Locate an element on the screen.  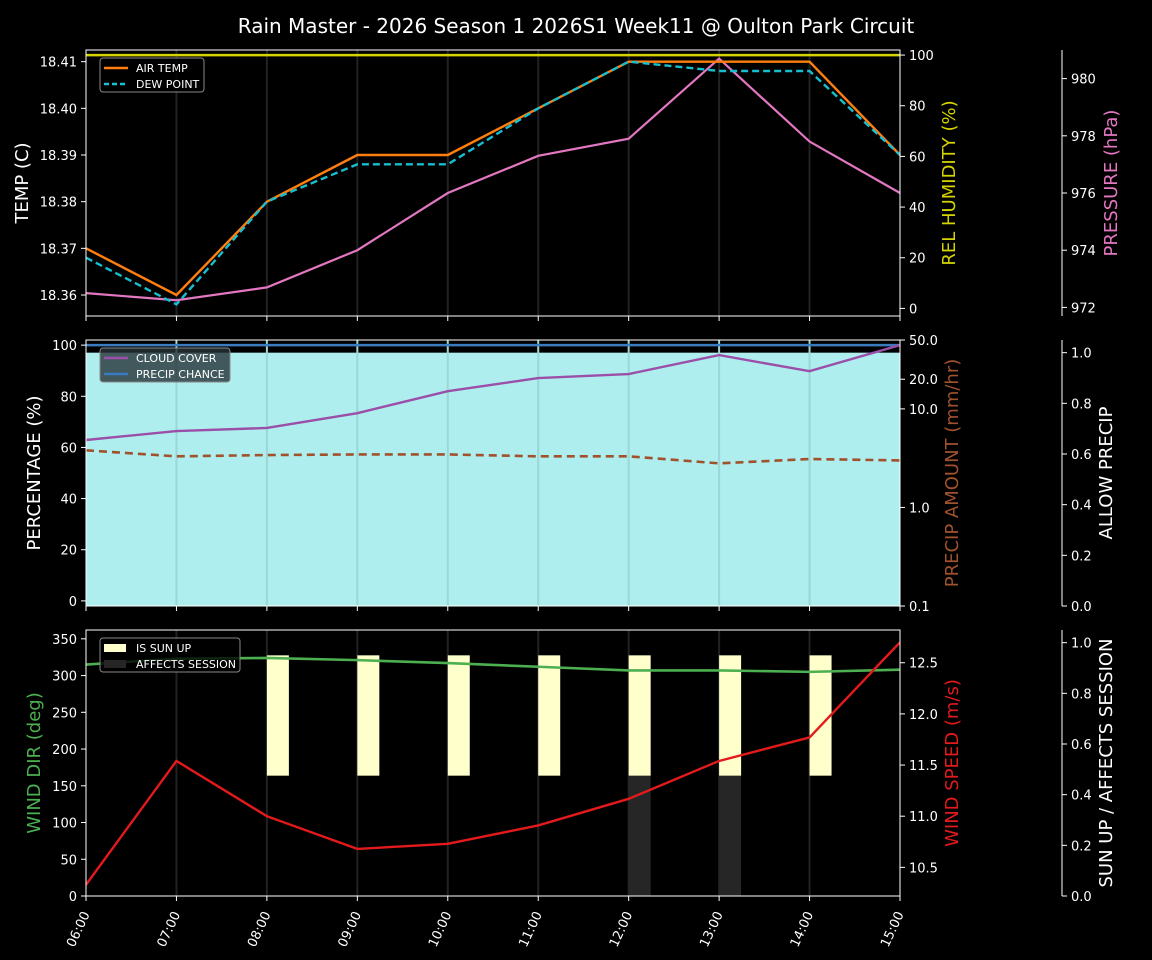
x-tick-label: 12:00 is located at coordinates (621, 929).